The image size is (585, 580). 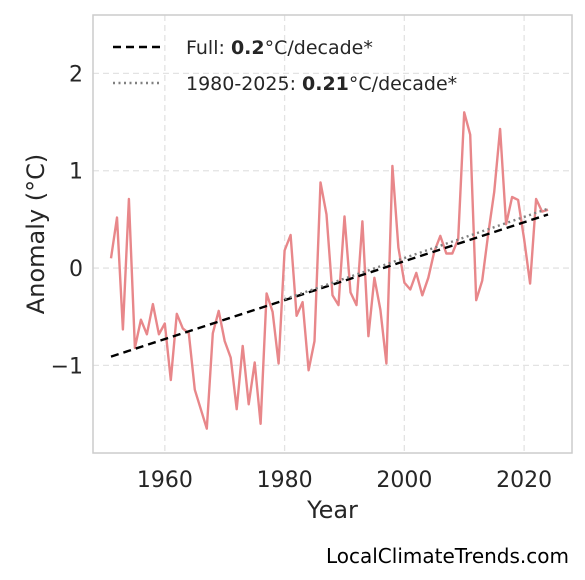 I want to click on y-tick-label: 2, so click(x=76, y=74).